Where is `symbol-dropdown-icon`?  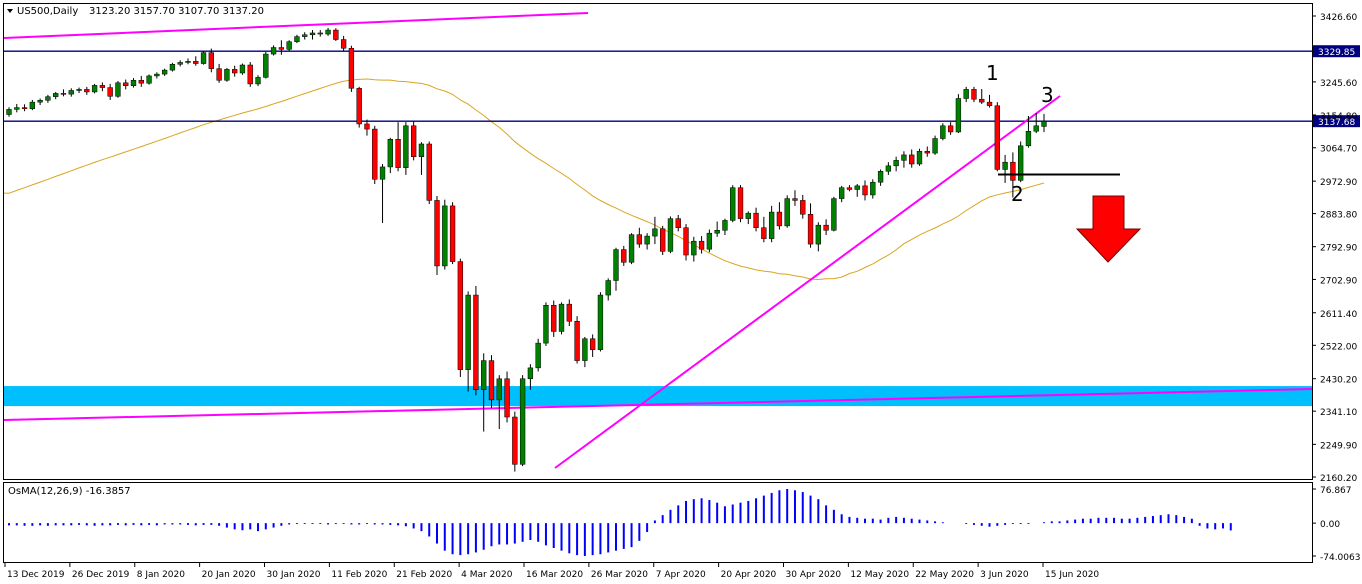 symbol-dropdown-icon is located at coordinates (10, 11).